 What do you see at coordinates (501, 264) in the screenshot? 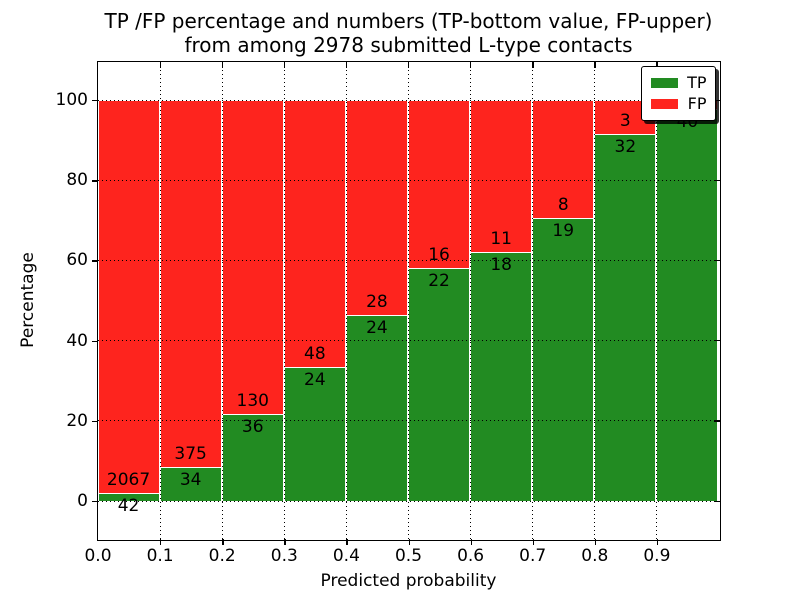
I see `bar-label-tp-0.6-0.7: 18` at bounding box center [501, 264].